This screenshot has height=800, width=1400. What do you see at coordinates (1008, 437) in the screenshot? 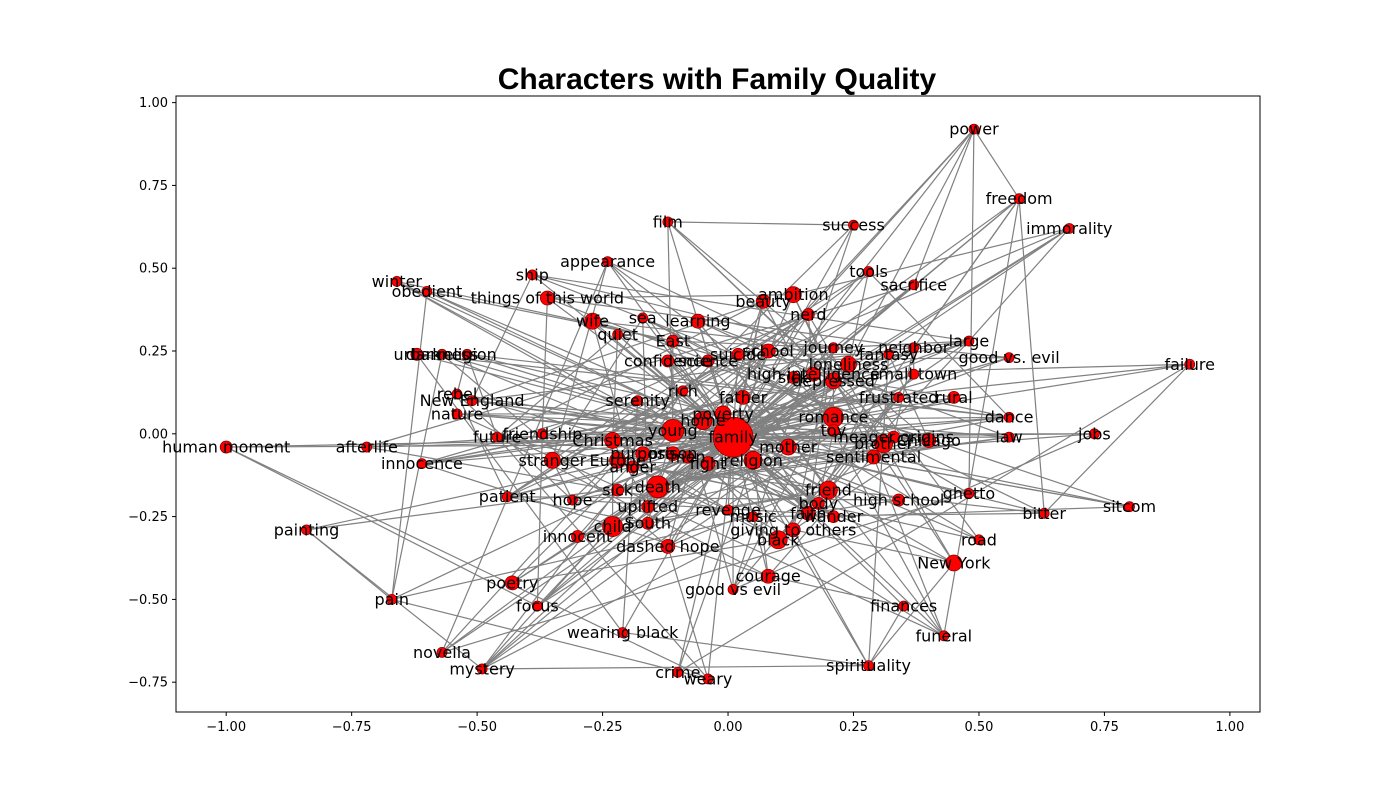
I see `node-label: law` at bounding box center [1008, 437].